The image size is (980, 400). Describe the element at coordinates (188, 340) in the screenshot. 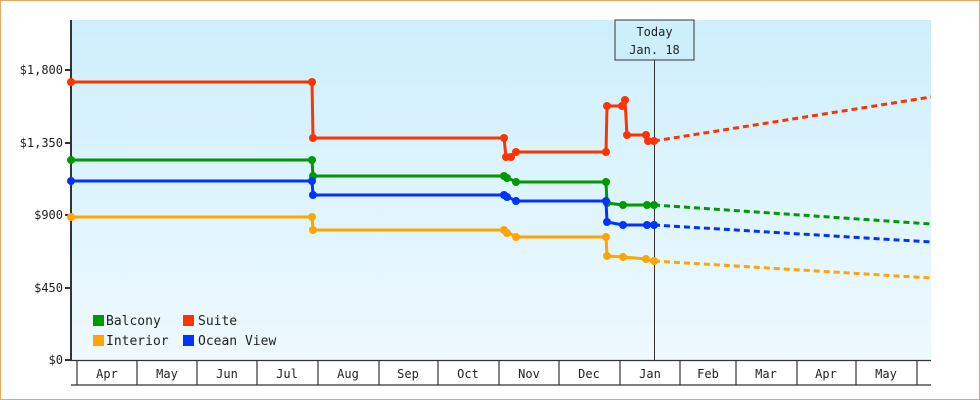

I see `legend-swatch-ocean-view` at that location.